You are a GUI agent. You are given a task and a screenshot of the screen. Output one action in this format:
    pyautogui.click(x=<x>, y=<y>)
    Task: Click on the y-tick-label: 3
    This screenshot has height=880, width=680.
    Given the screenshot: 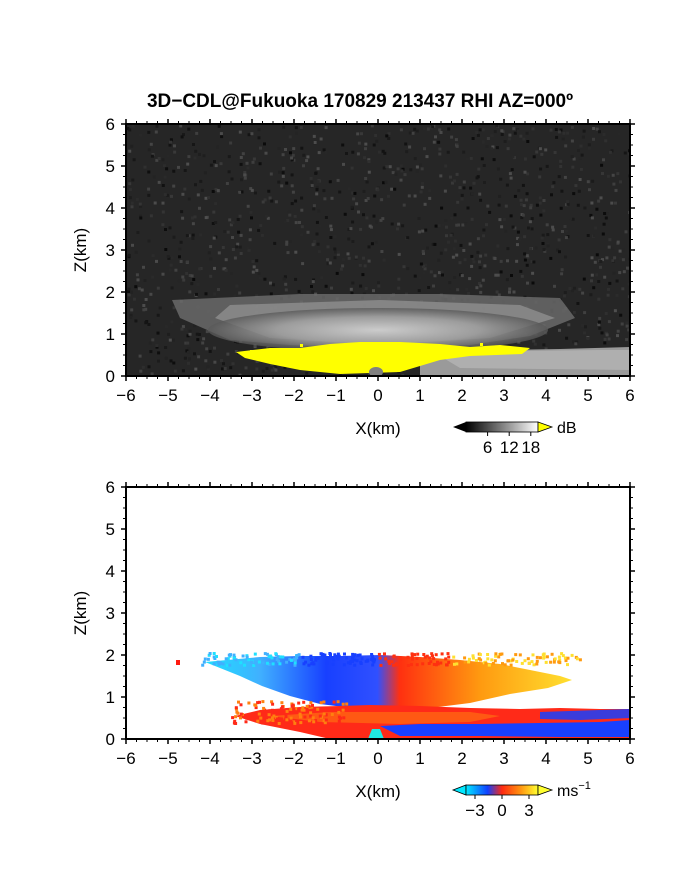 What is the action you would take?
    pyautogui.click(x=110, y=613)
    